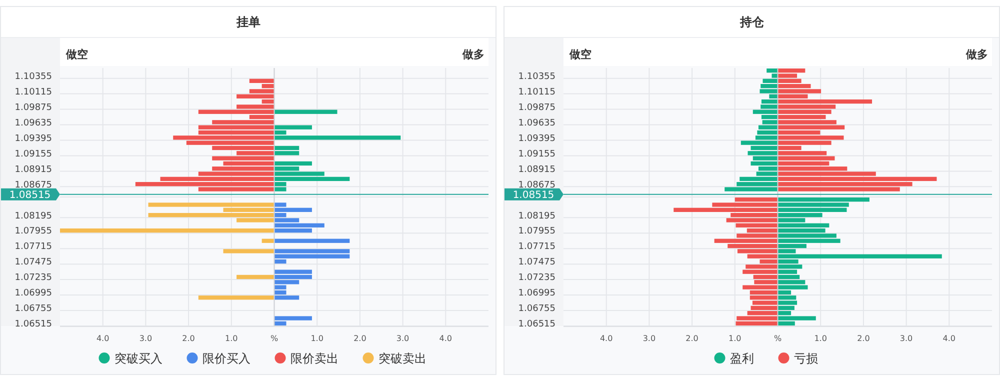 The width and height of the screenshot is (1000, 376). I want to click on legend-label: 盈利, so click(742, 359).